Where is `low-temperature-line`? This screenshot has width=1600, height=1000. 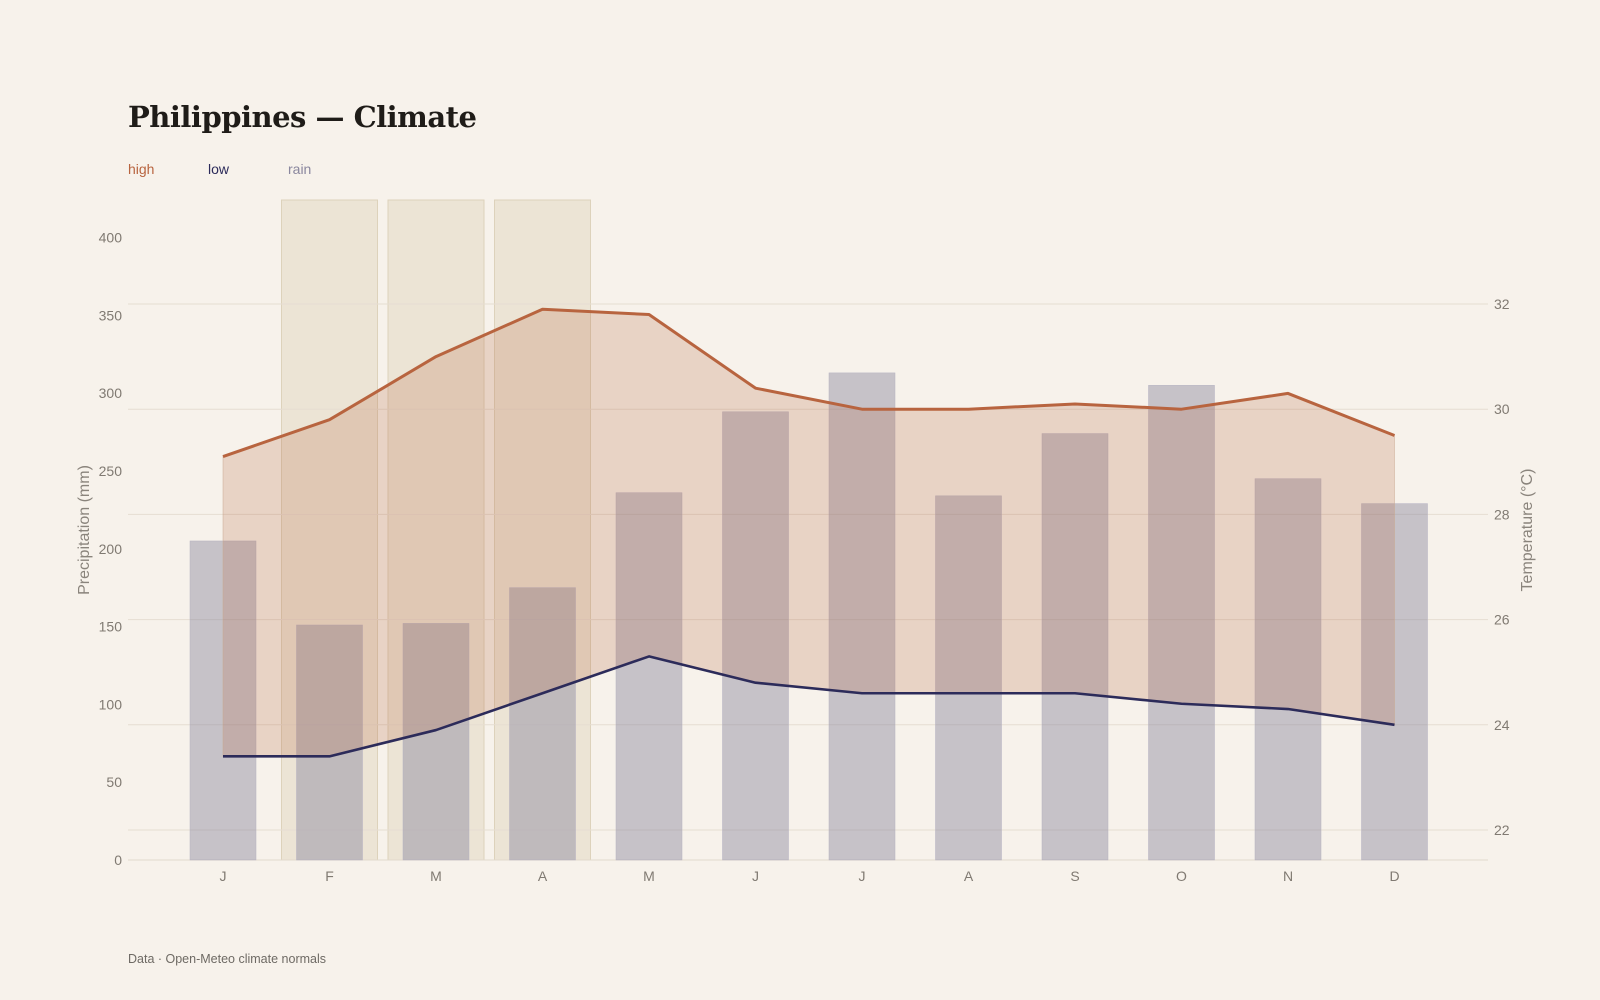 low-temperature-line is located at coordinates (809, 706).